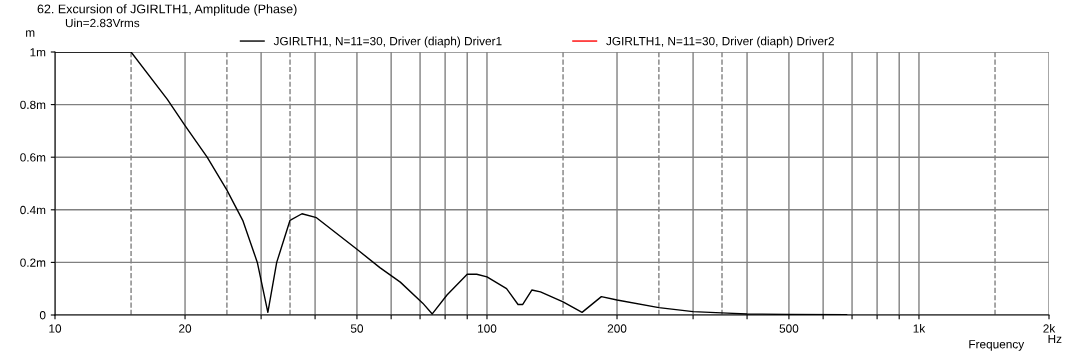 This screenshot has width=1075, height=354. What do you see at coordinates (997, 345) in the screenshot?
I see `x-axis-title: Frequency` at bounding box center [997, 345].